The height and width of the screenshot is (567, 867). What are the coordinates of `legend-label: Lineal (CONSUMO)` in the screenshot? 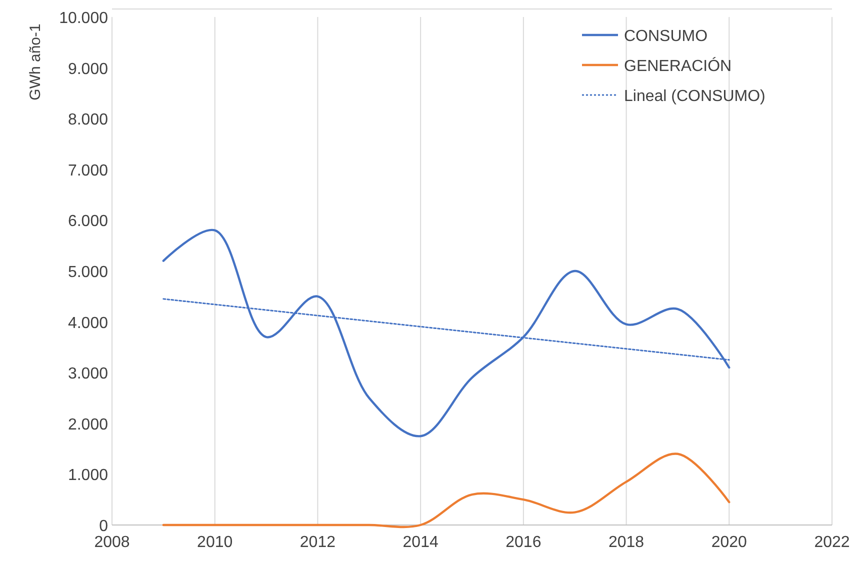 It's located at (695, 96).